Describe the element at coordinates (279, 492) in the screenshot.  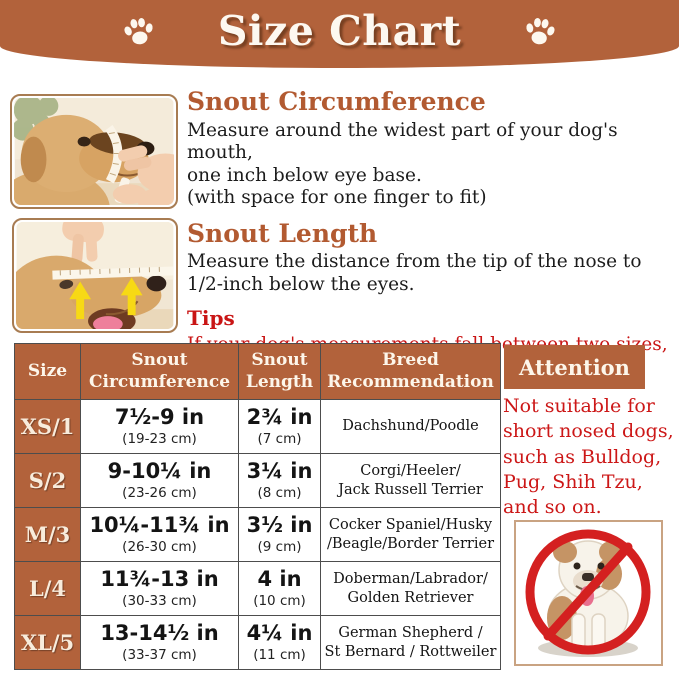
I see `cm-value: (8 cm)` at that location.